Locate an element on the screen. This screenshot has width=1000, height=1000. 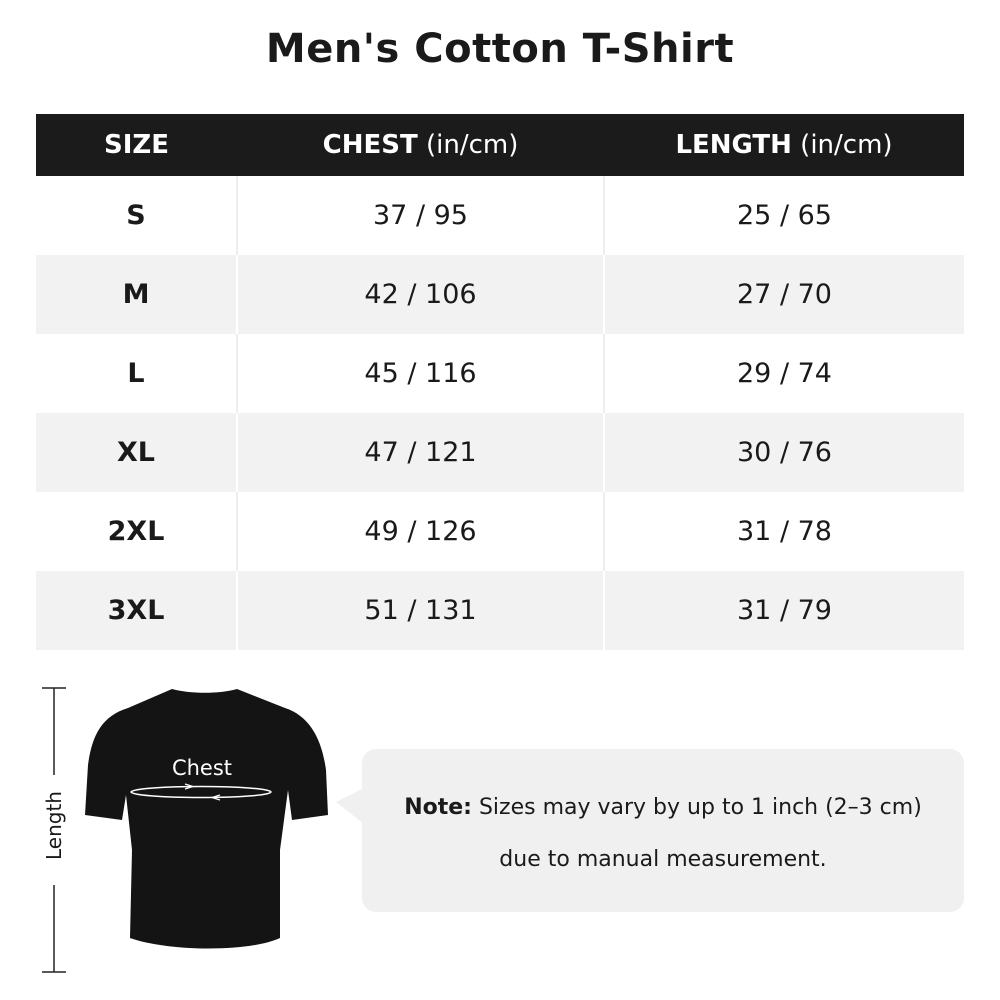
length-cell: 31 / 79 is located at coordinates (783, 610).